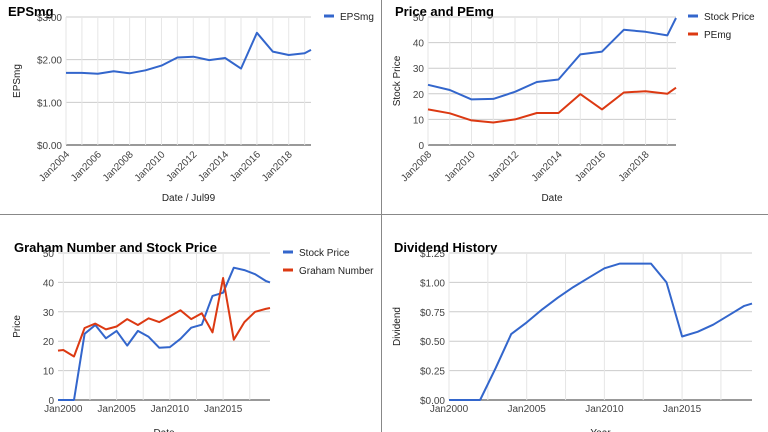 Image resolution: width=768 pixels, height=432 pixels. What do you see at coordinates (600, 430) in the screenshot?
I see `dividend-x-axis-title: Year` at bounding box center [600, 430].